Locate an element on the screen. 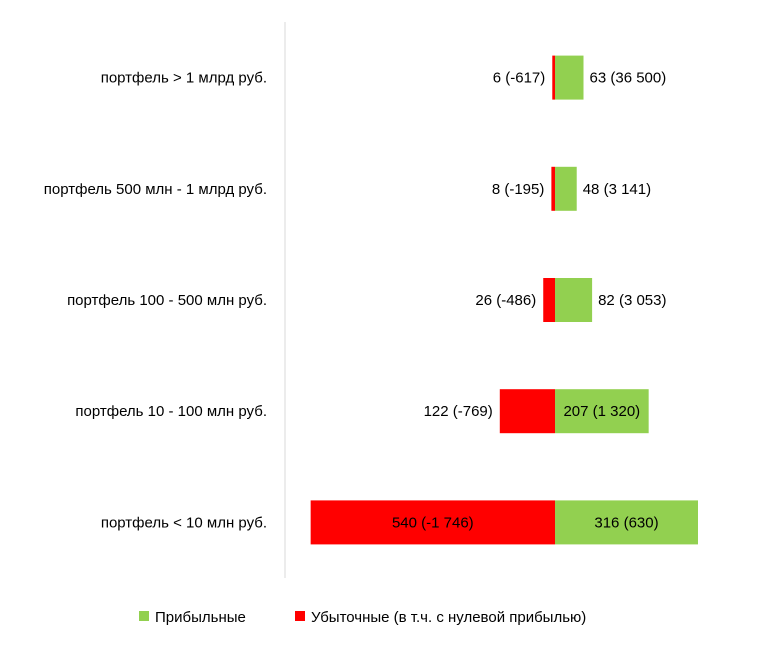 This screenshot has height=649, width=759. value-label-loss: 540 (-1 746) is located at coordinates (433, 522).